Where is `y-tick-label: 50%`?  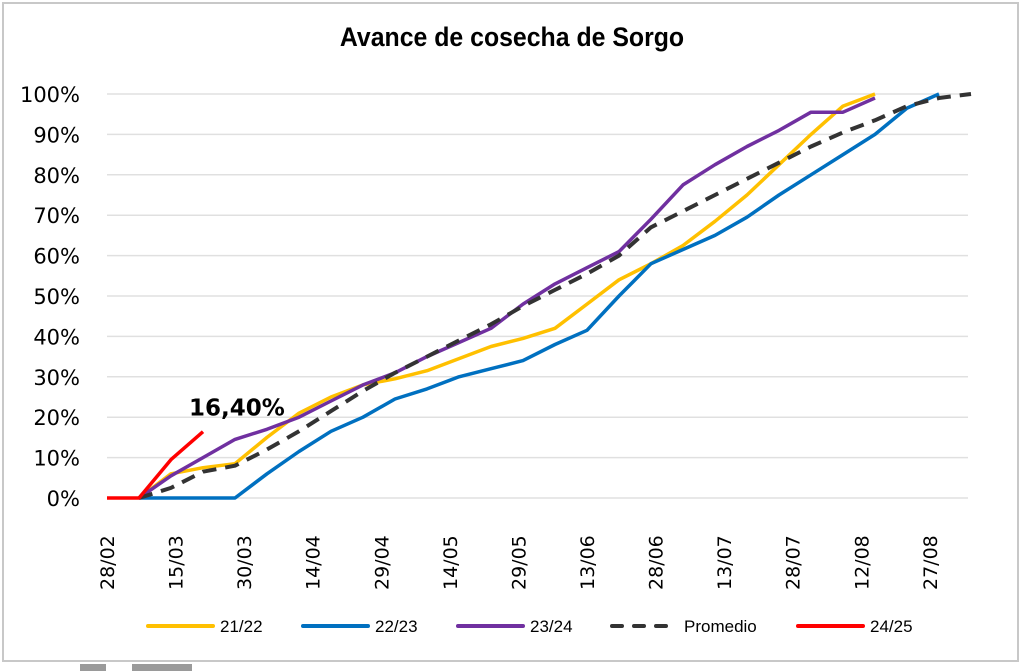
y-tick-label: 50% is located at coordinates (56, 297).